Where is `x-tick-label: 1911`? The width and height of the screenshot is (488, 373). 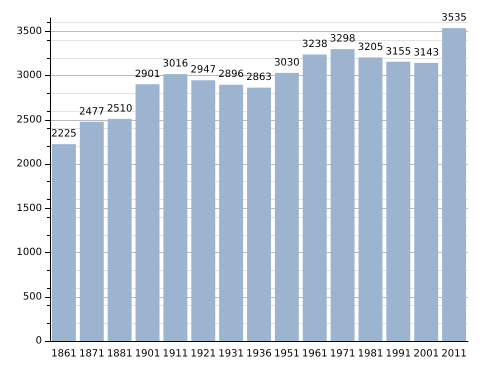 x-tick-label: 1911 is located at coordinates (175, 354).